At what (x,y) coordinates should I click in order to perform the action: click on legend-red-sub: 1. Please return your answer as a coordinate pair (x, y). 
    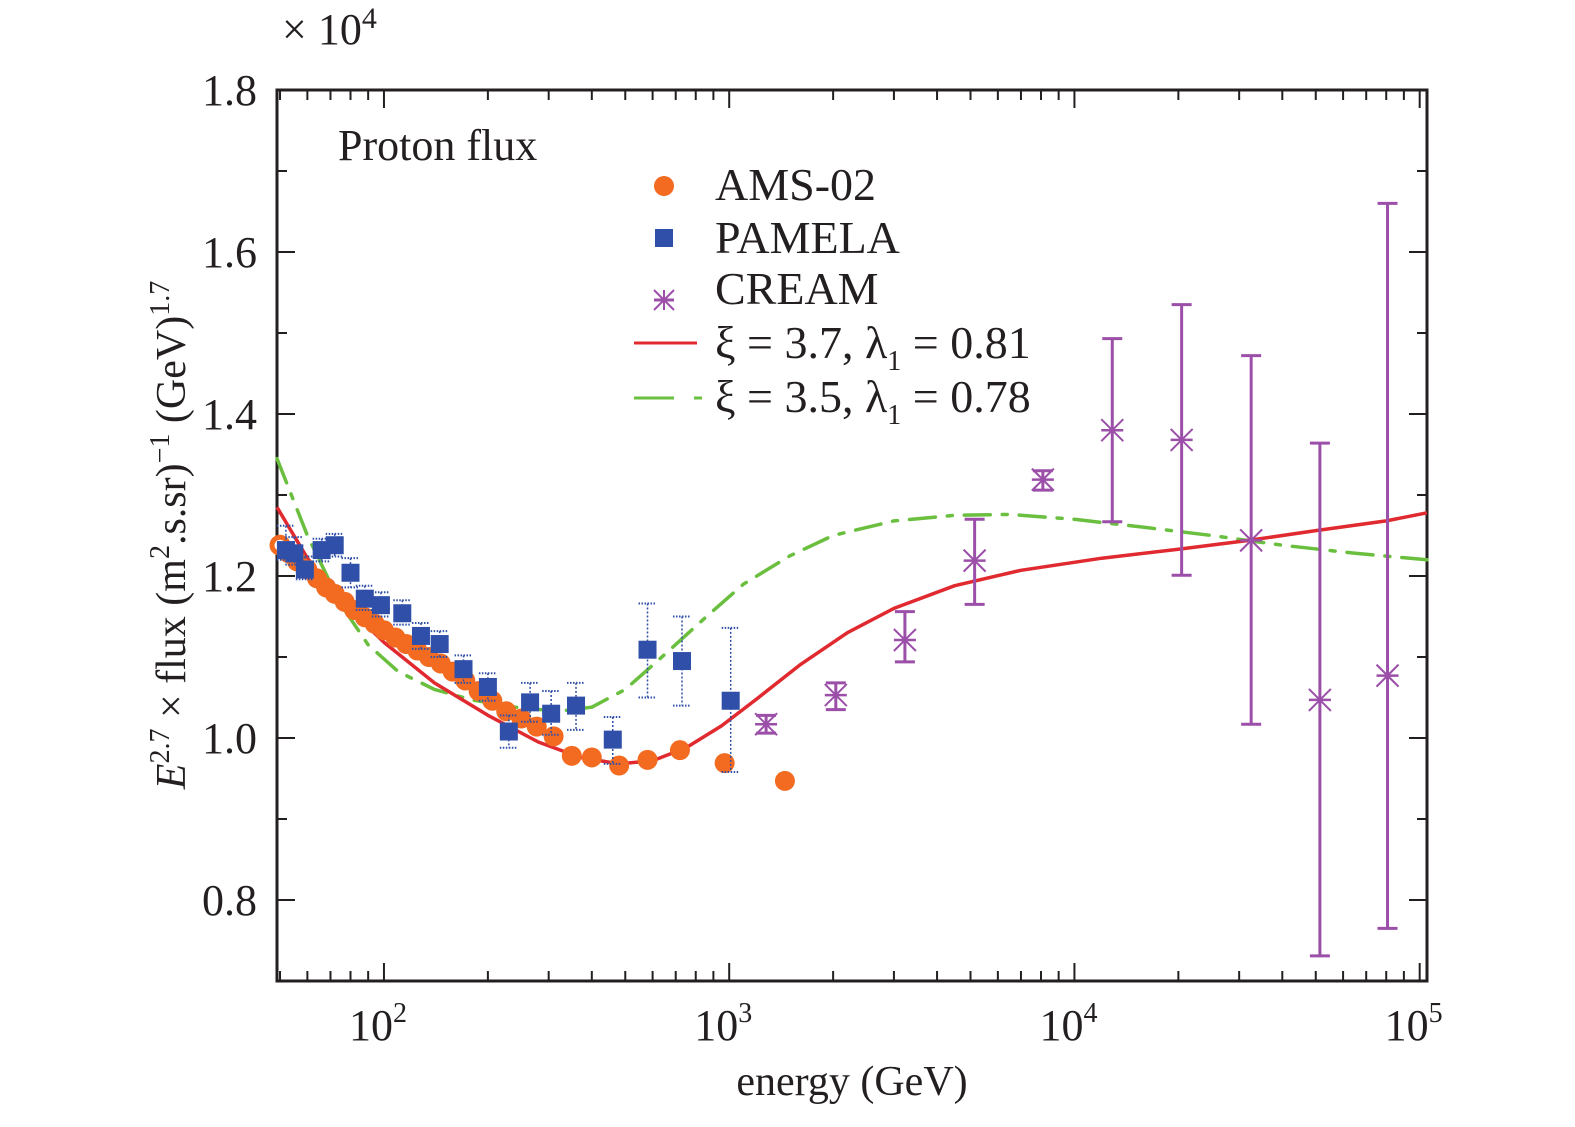
    Looking at the image, I should click on (894, 361).